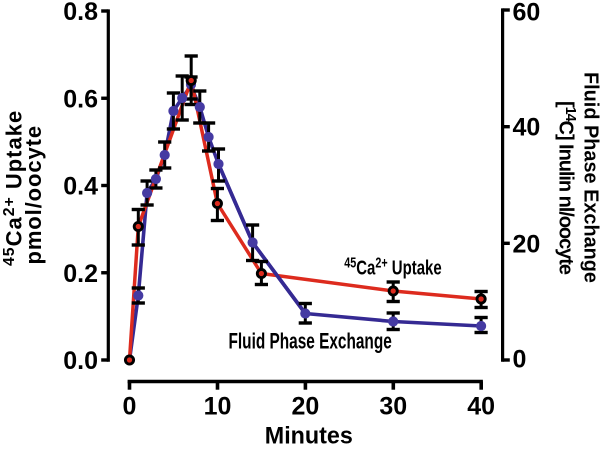 This screenshot has height=449, width=600. I want to click on svg-text: 0.8, so click(80, 13).